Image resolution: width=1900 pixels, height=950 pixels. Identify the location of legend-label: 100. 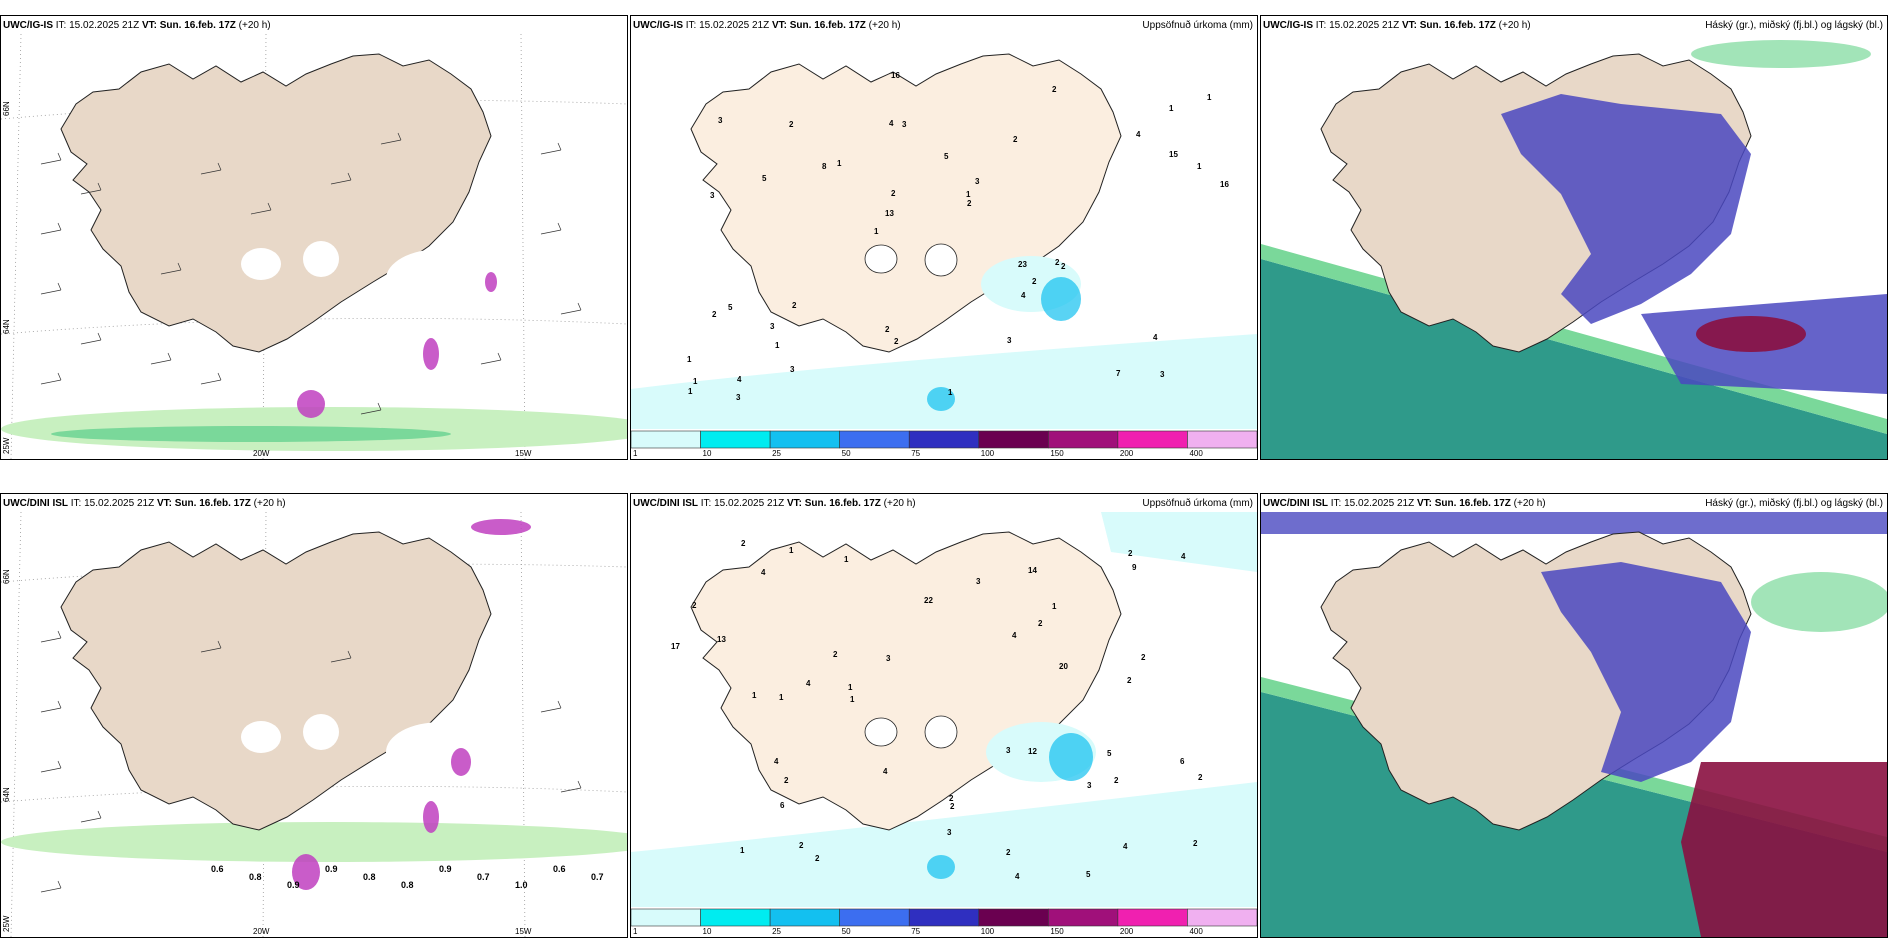
(987, 931).